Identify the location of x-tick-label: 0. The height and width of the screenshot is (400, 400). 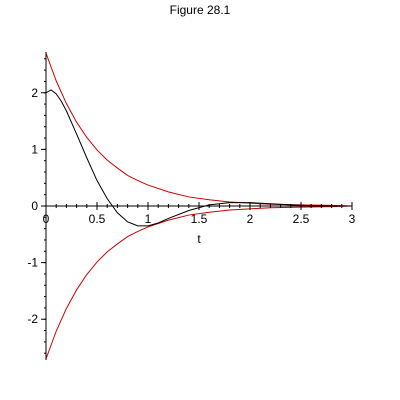
(46, 219).